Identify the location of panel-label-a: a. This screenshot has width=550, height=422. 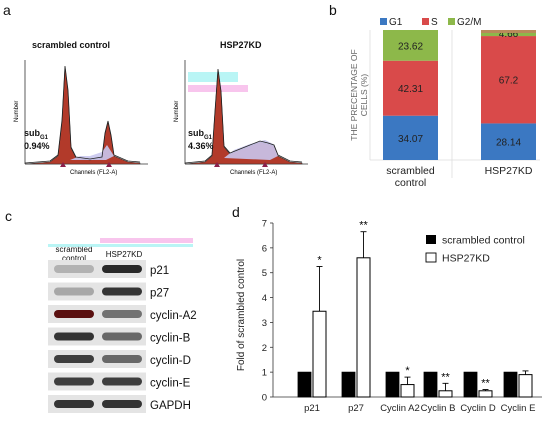
(7, 10).